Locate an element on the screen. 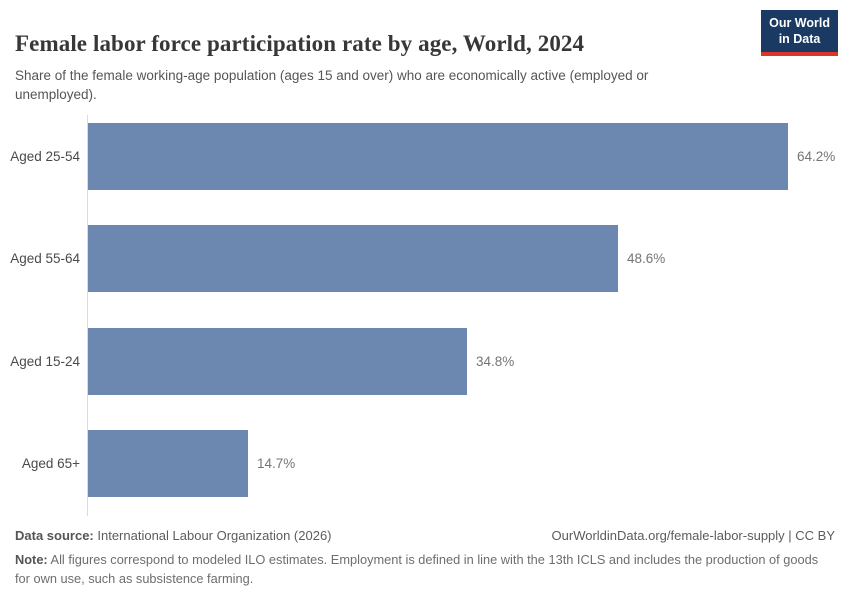  bar-row: Aged 55-64 48.6% is located at coordinates (425, 258).